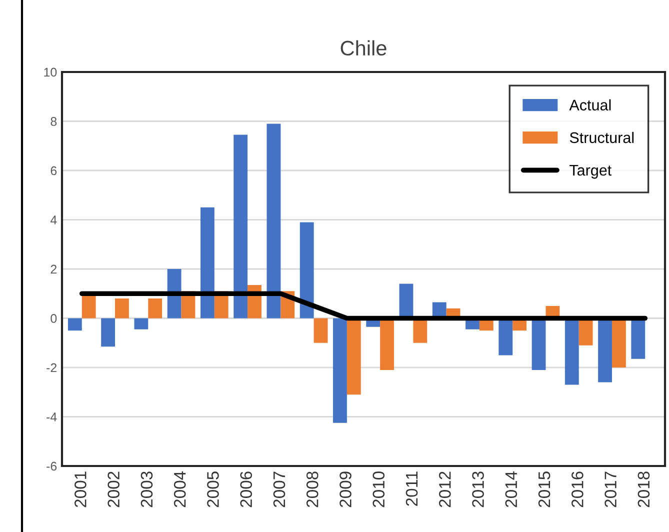  Describe the element at coordinates (51, 367) in the screenshot. I see `y-tick-label: -2` at that location.